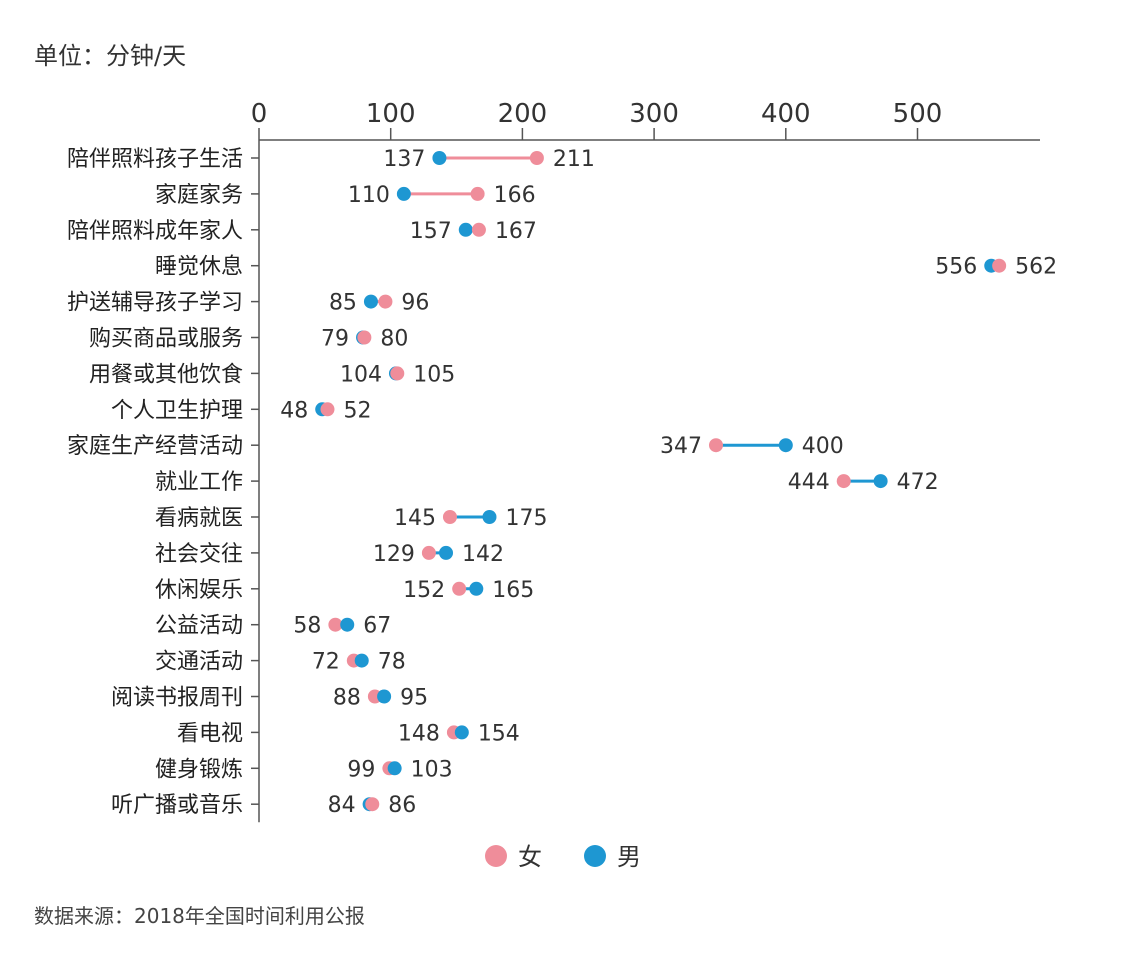 Image resolution: width=1129 pixels, height=959 pixels. Describe the element at coordinates (432, 769) in the screenshot. I see `value-label-high: 103` at that location.